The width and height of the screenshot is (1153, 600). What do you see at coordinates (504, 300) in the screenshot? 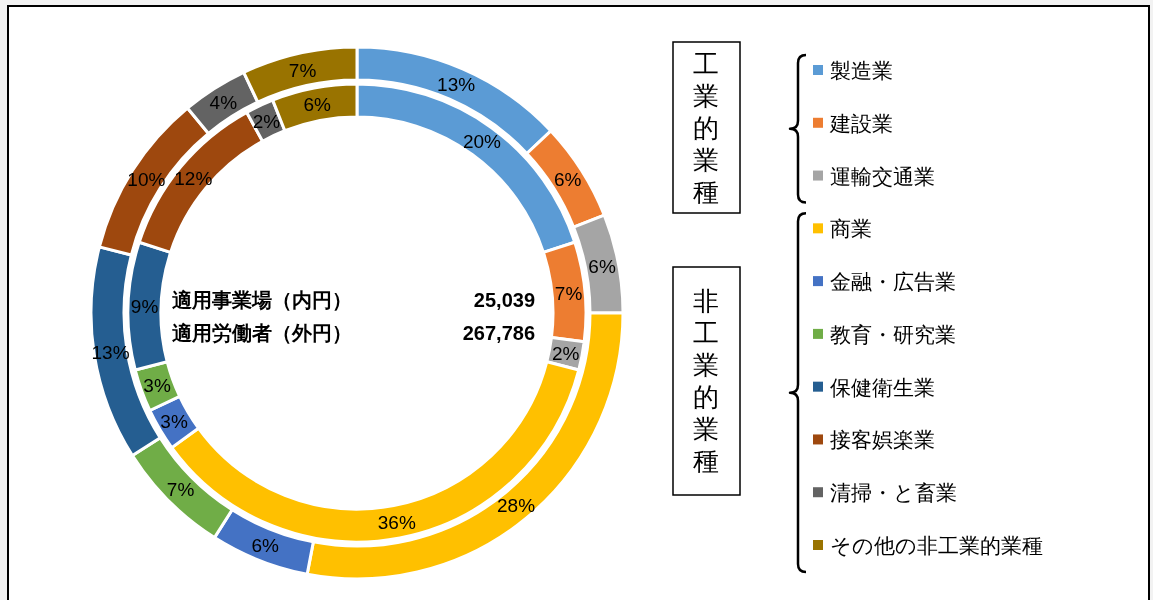
I see `text: 25,039` at bounding box center [504, 300].